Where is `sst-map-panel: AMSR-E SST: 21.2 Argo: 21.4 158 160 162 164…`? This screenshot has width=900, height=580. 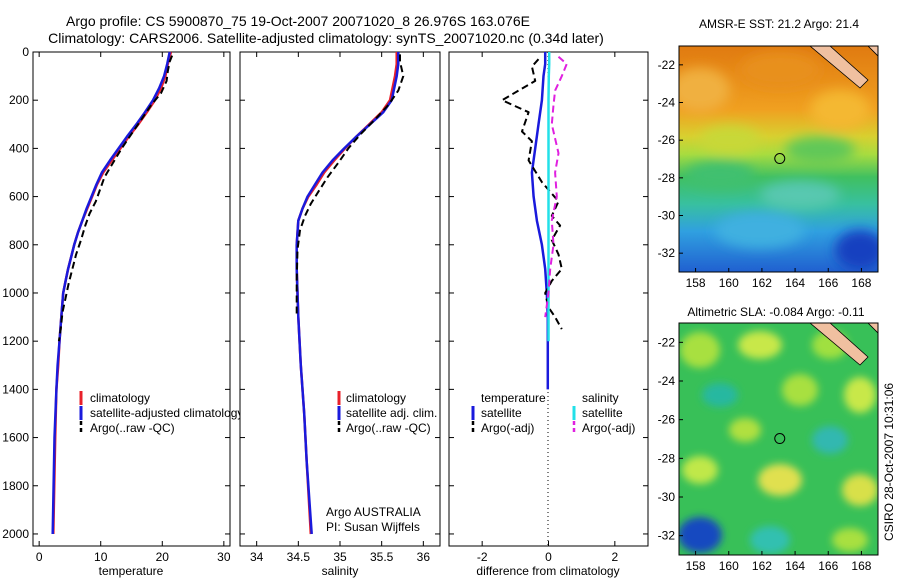 sst-map-panel: AMSR-E SST: 21.2 Argo: 21.4 158 160 162 164… is located at coordinates (768, 153).